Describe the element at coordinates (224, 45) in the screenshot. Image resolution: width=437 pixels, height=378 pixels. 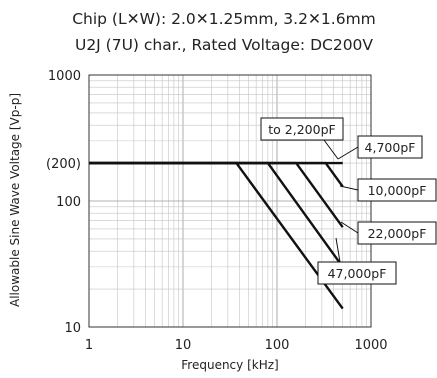
I see `chart-title-line-2: U2J (7U) char., Rated Voltage: DC200V` at that location.